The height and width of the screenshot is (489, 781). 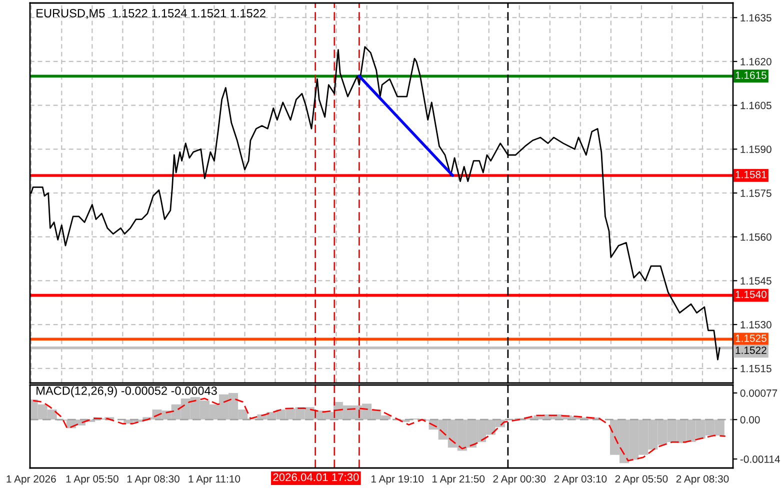 What do you see at coordinates (92, 480) in the screenshot?
I see `x-tick-label: 1 Apr 05:50` at bounding box center [92, 480].